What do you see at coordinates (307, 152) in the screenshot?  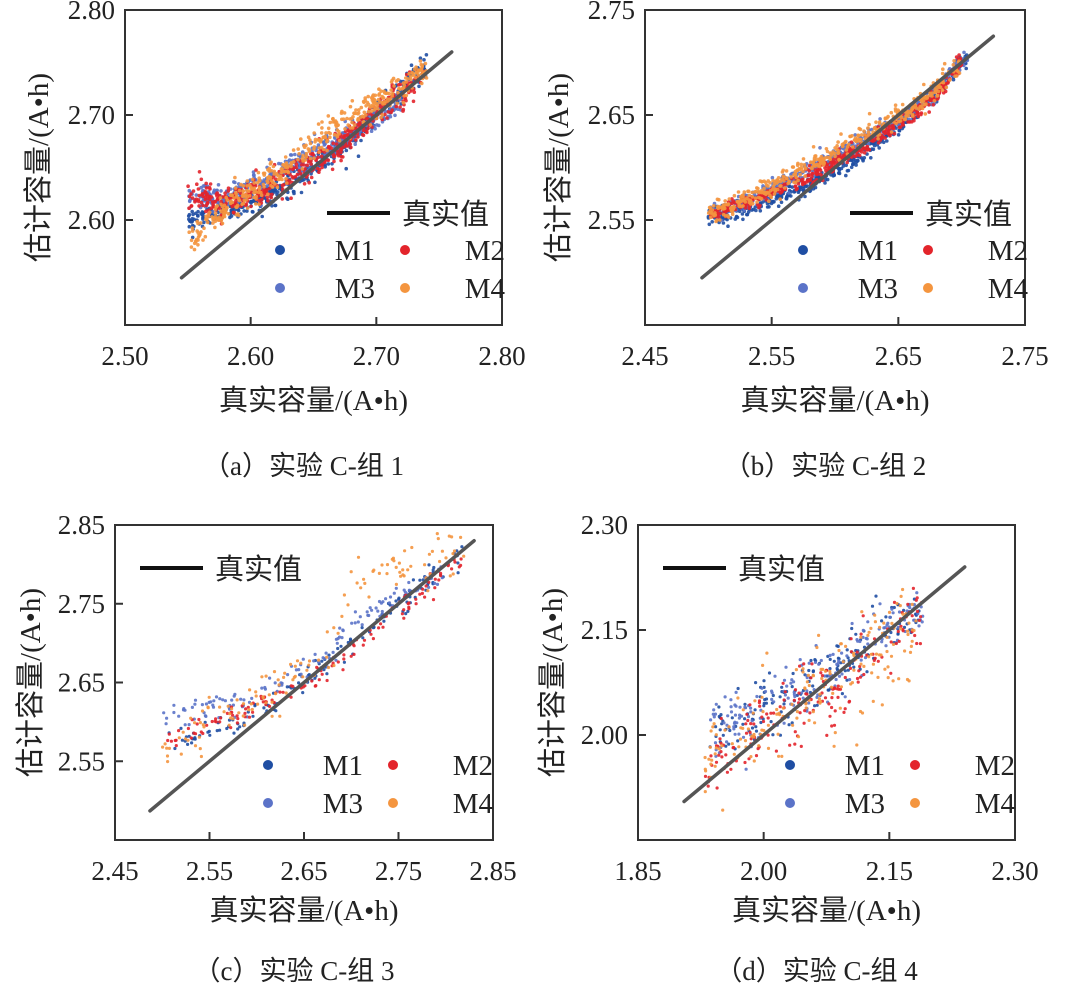 I see `scatter-points` at bounding box center [307, 152].